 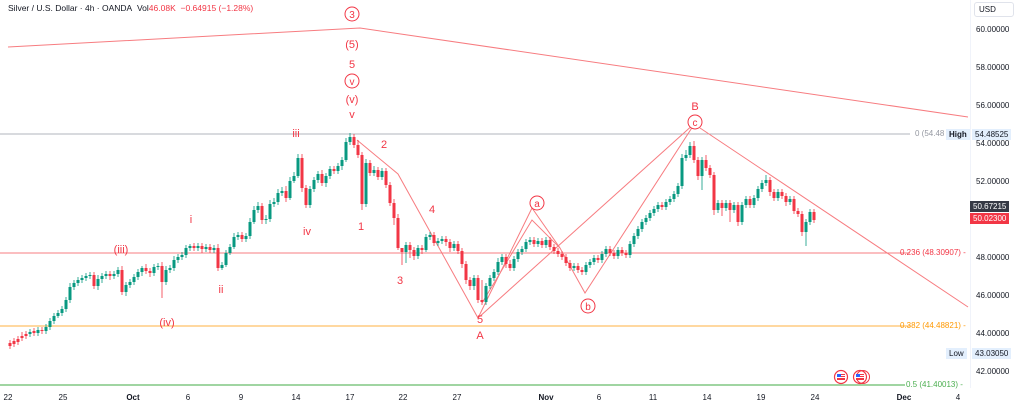 What do you see at coordinates (694, 107) in the screenshot?
I see `wave-label: B` at bounding box center [694, 107].